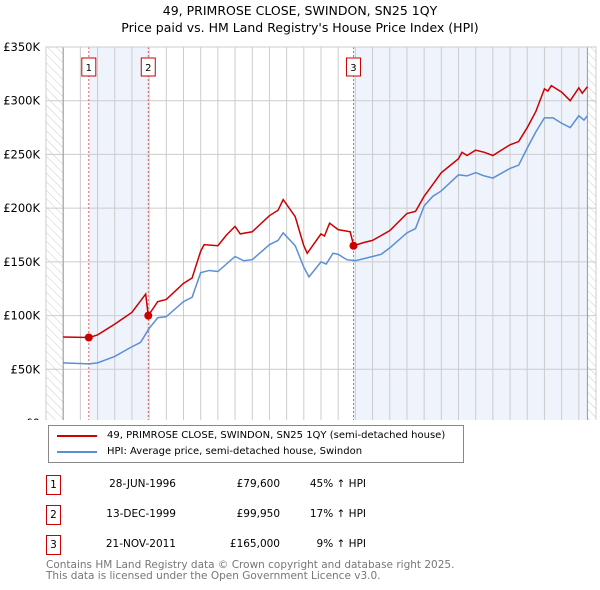  What do you see at coordinates (77, 451) in the screenshot?
I see `legend-swatch-hpi` at bounding box center [77, 451].